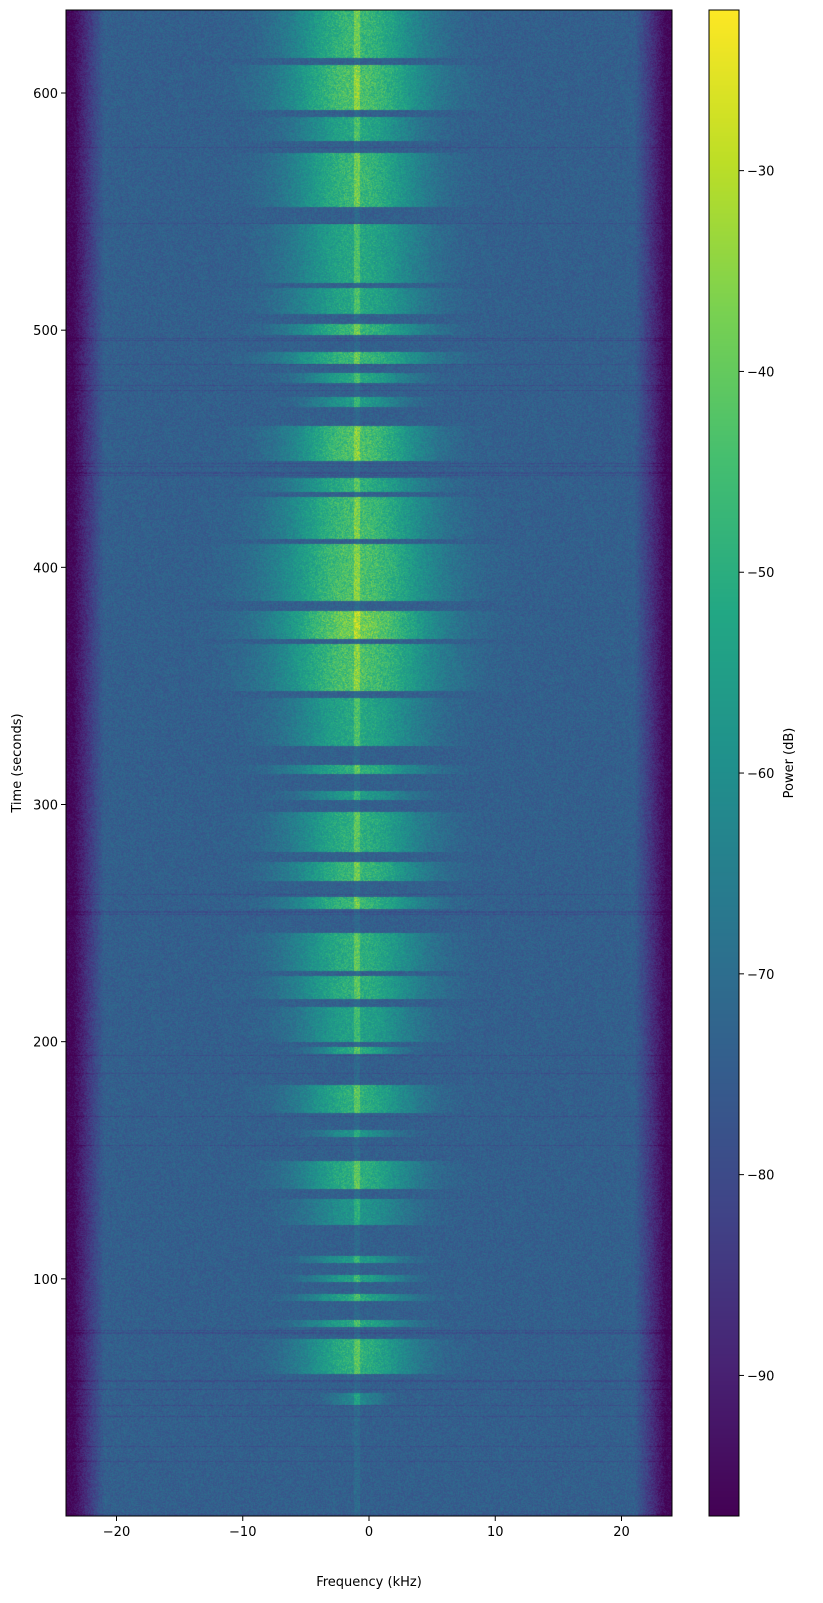 This screenshot has height=1603, width=823. I want to click on colorbar-frame, so click(724, 763).